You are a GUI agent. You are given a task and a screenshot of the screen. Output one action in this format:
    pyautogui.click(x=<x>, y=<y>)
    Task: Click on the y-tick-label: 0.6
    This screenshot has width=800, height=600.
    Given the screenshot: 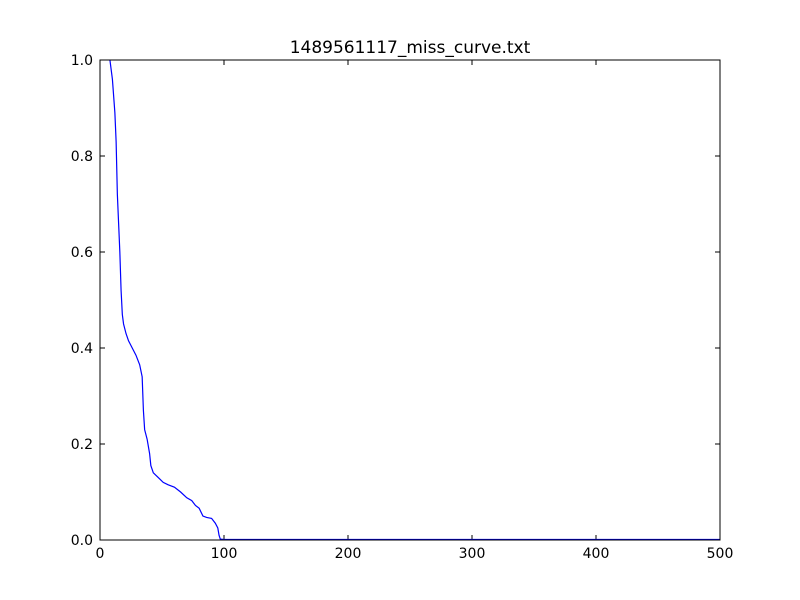 What is the action you would take?
    pyautogui.click(x=82, y=253)
    